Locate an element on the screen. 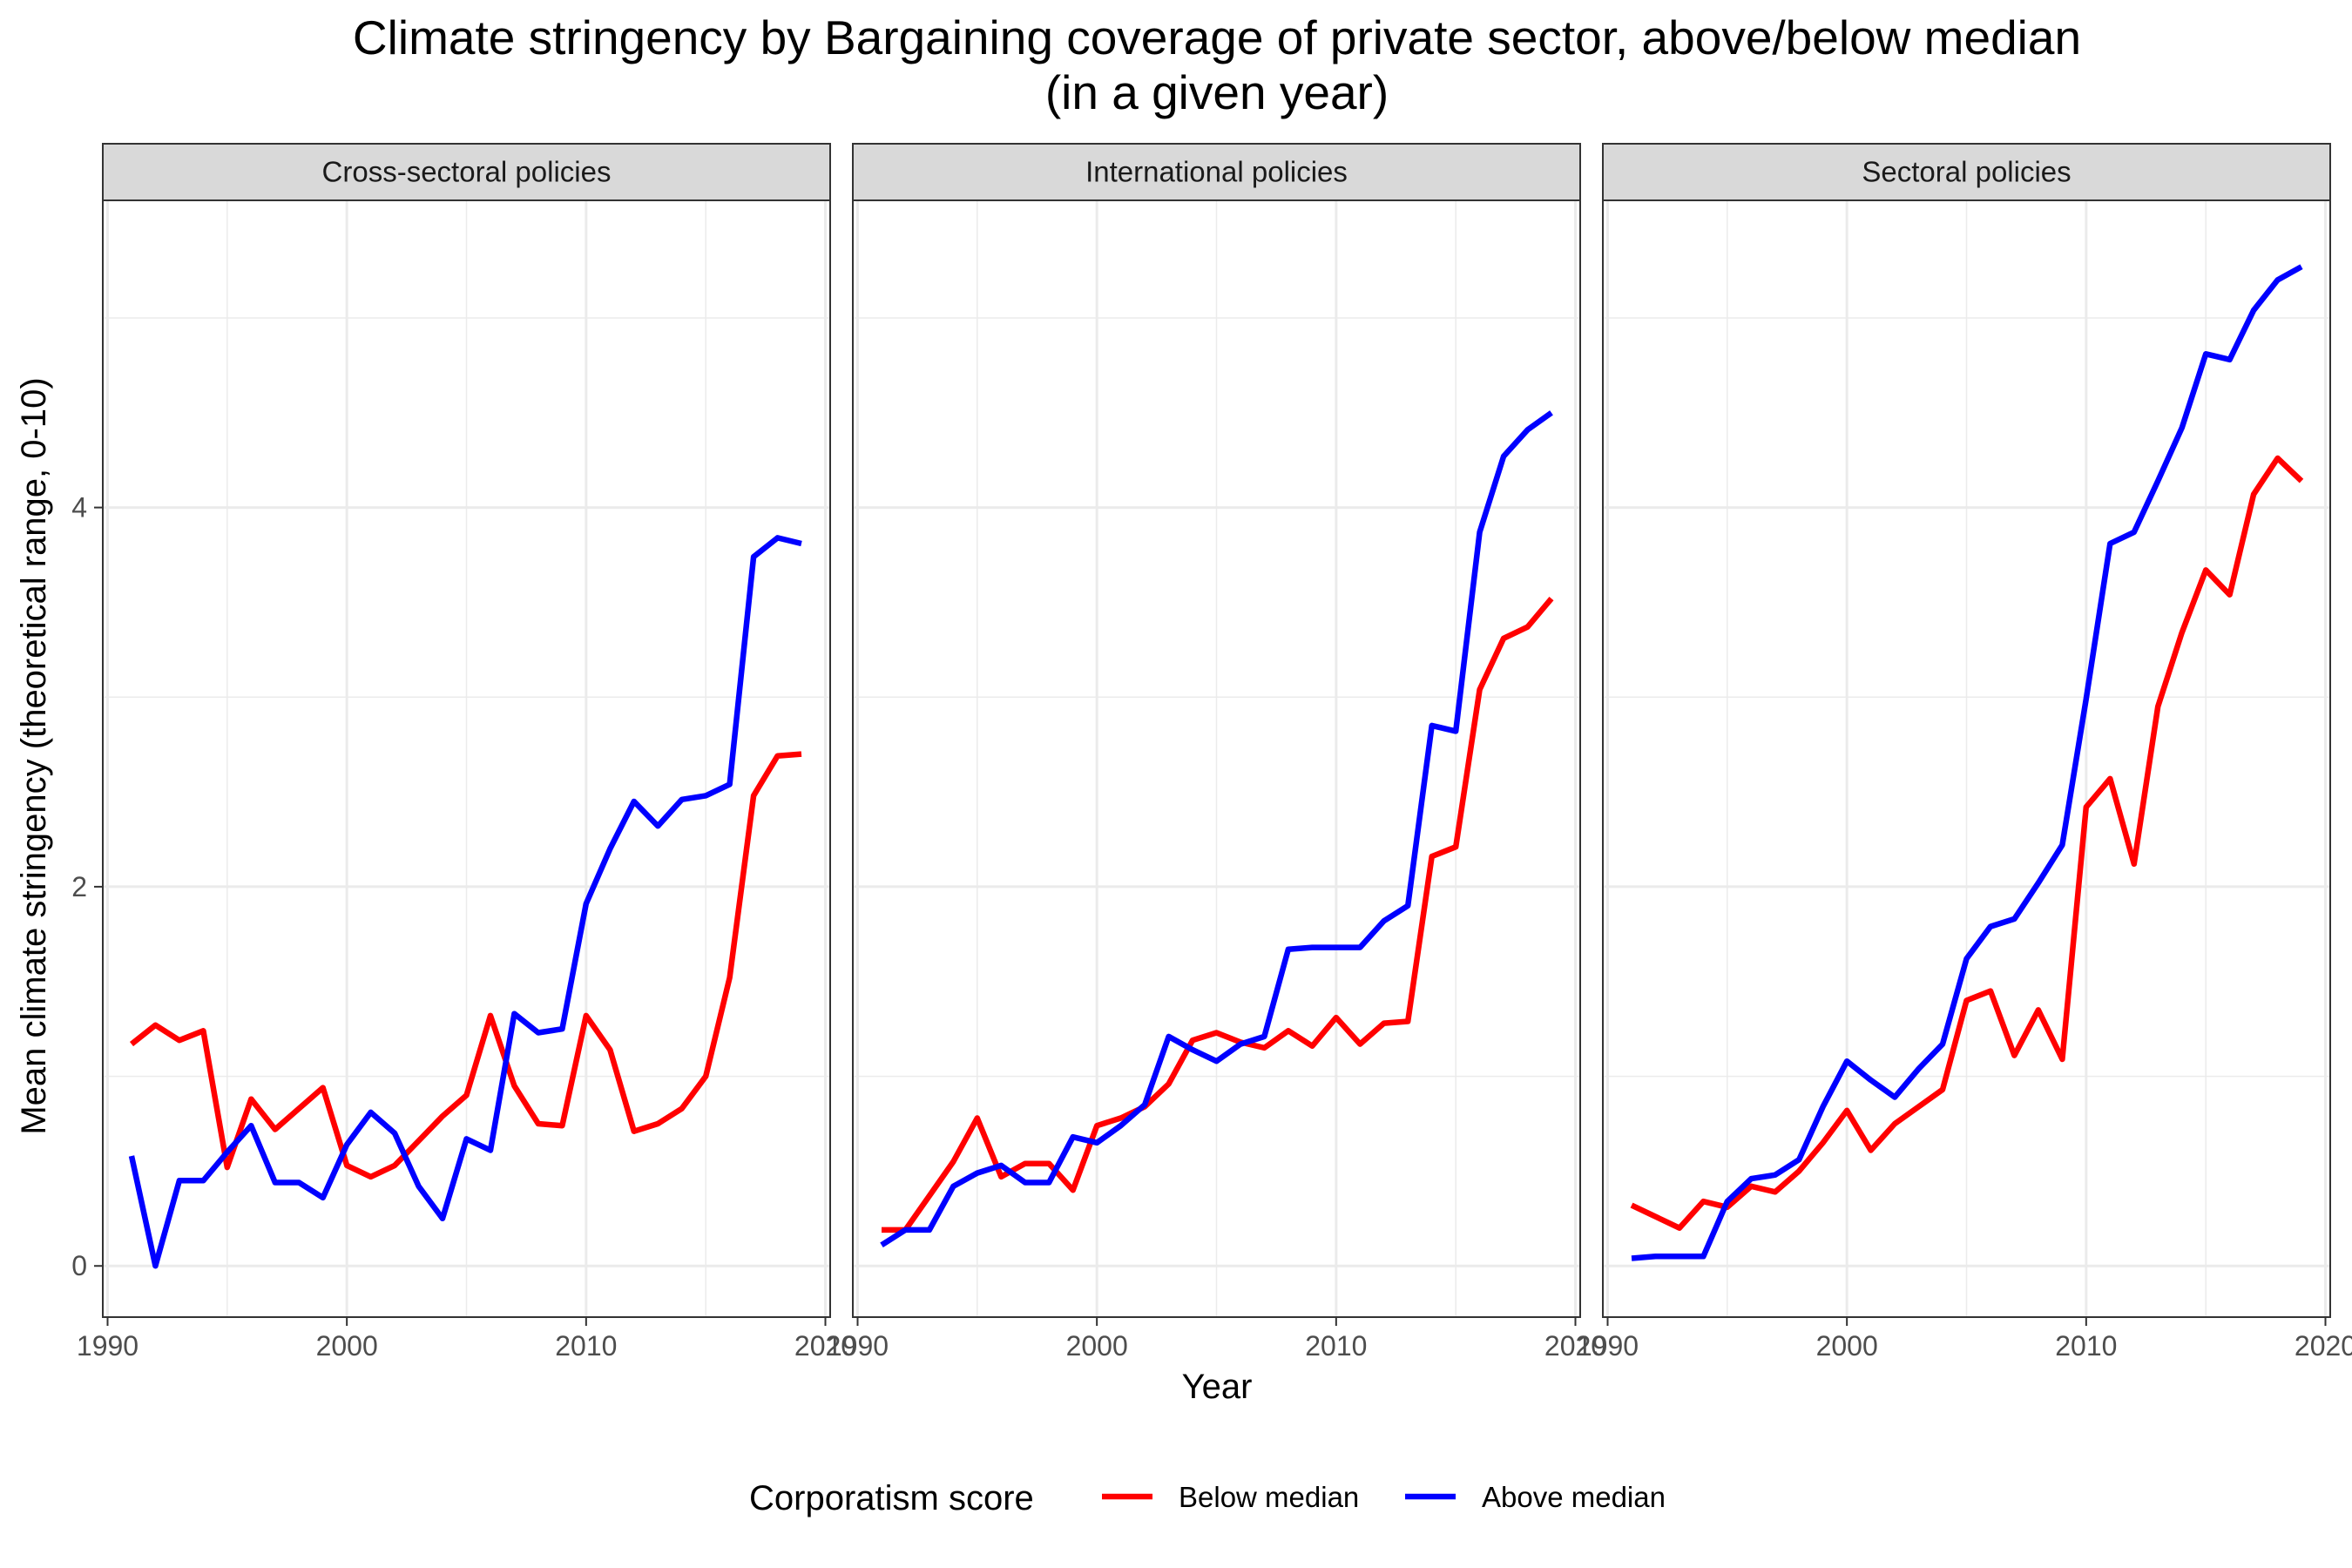  legend-label: Below median is located at coordinates (1269, 1497).